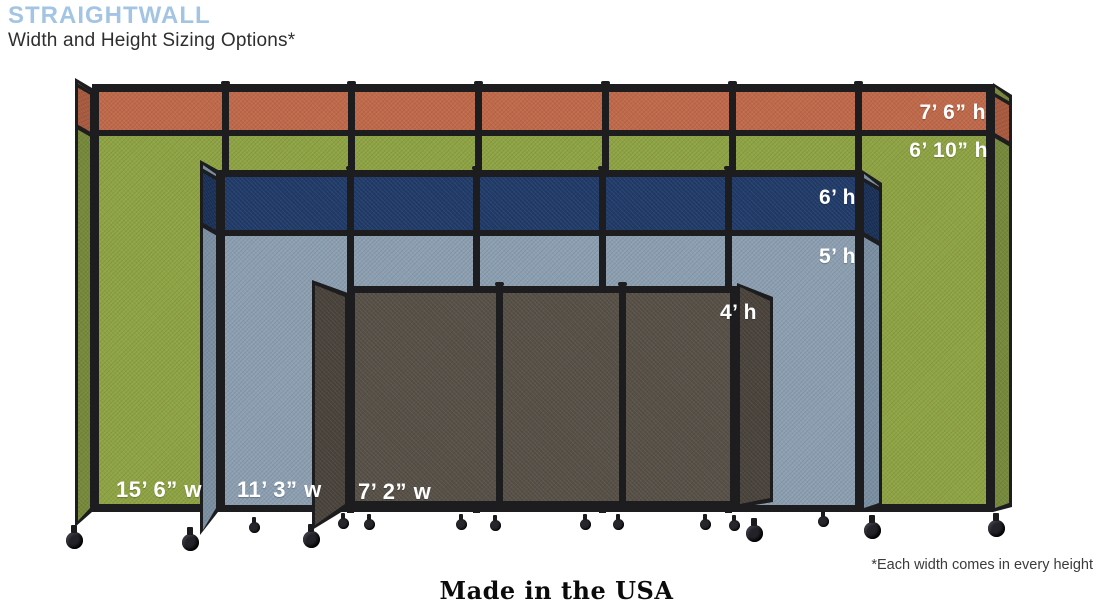 This screenshot has height=612, width=1103. Describe the element at coordinates (542, 395) in the screenshot. I see `divider-front` at that location.